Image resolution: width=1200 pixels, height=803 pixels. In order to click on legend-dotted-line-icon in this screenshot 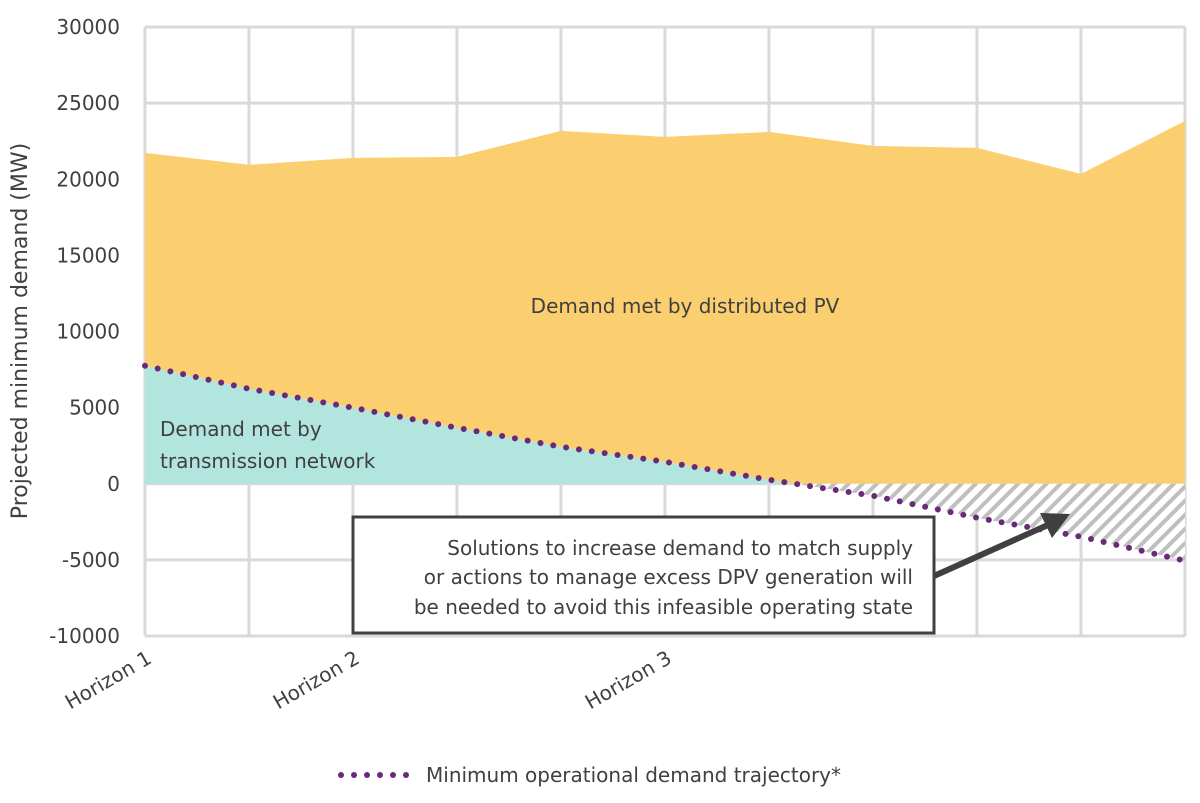, I will do `click(373, 775)`.